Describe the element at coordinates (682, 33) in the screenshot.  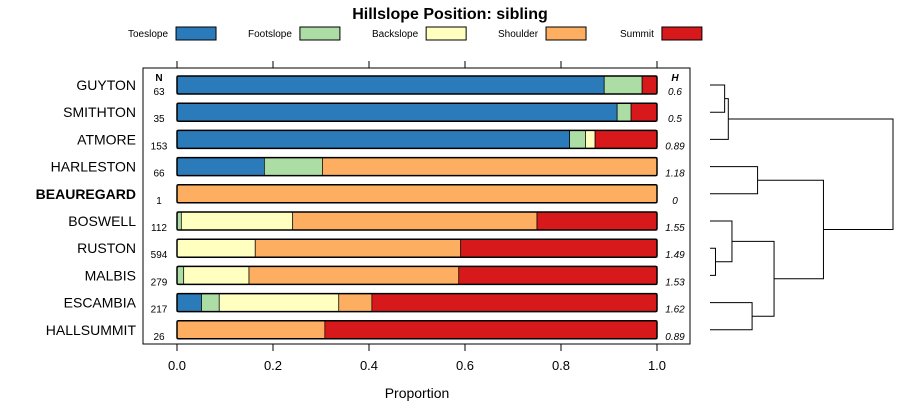
I see `legend-swatch-summit` at that location.